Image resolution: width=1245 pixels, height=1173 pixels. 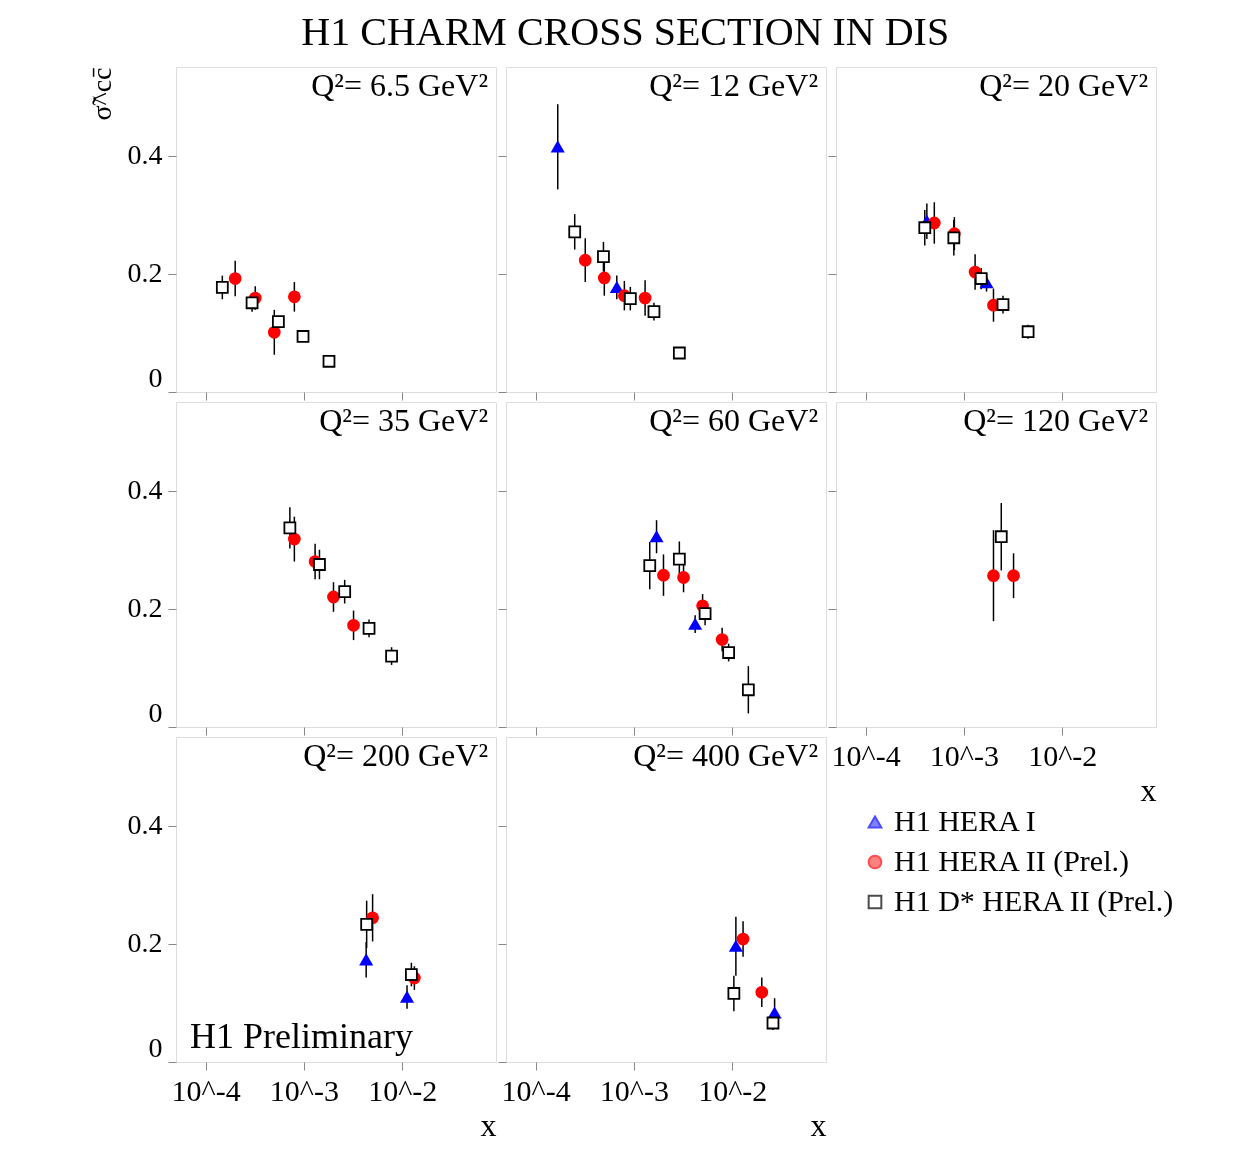 What do you see at coordinates (1063, 85) in the screenshot?
I see `chart-subtitle: Q²= 20 GeV²` at bounding box center [1063, 85].